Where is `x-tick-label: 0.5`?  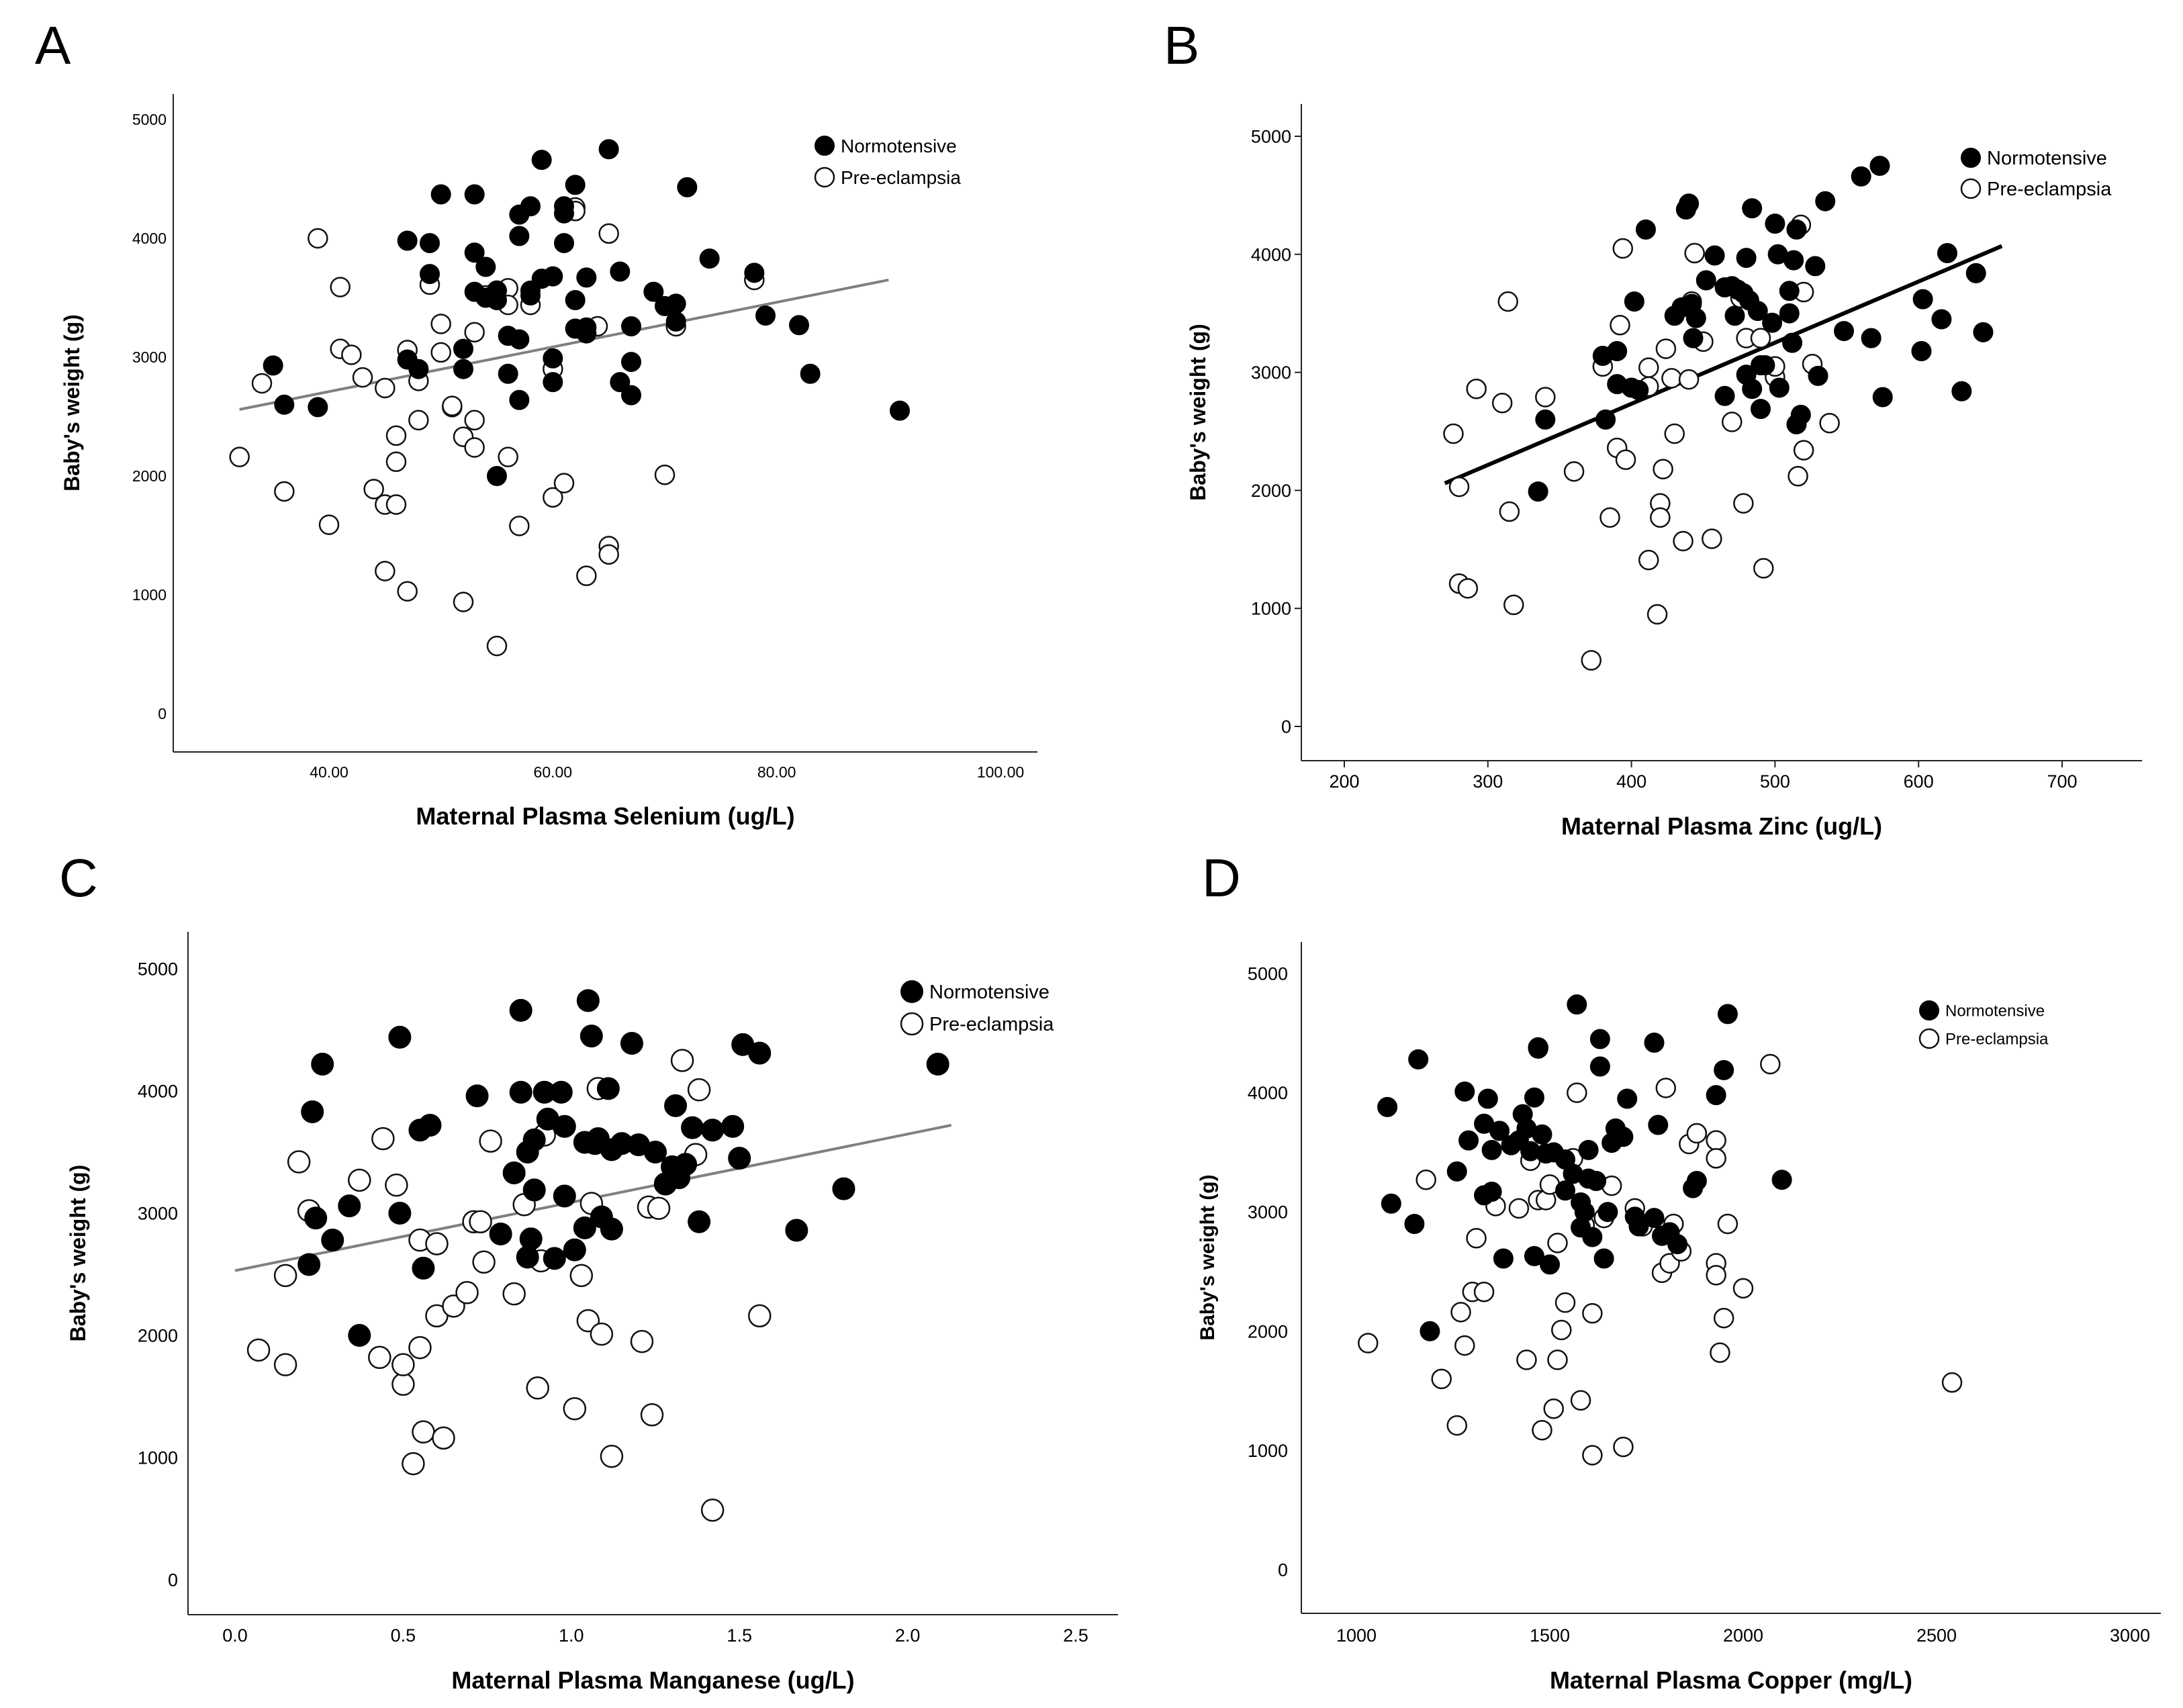
x-tick-label: 0.5 is located at coordinates (403, 1635).